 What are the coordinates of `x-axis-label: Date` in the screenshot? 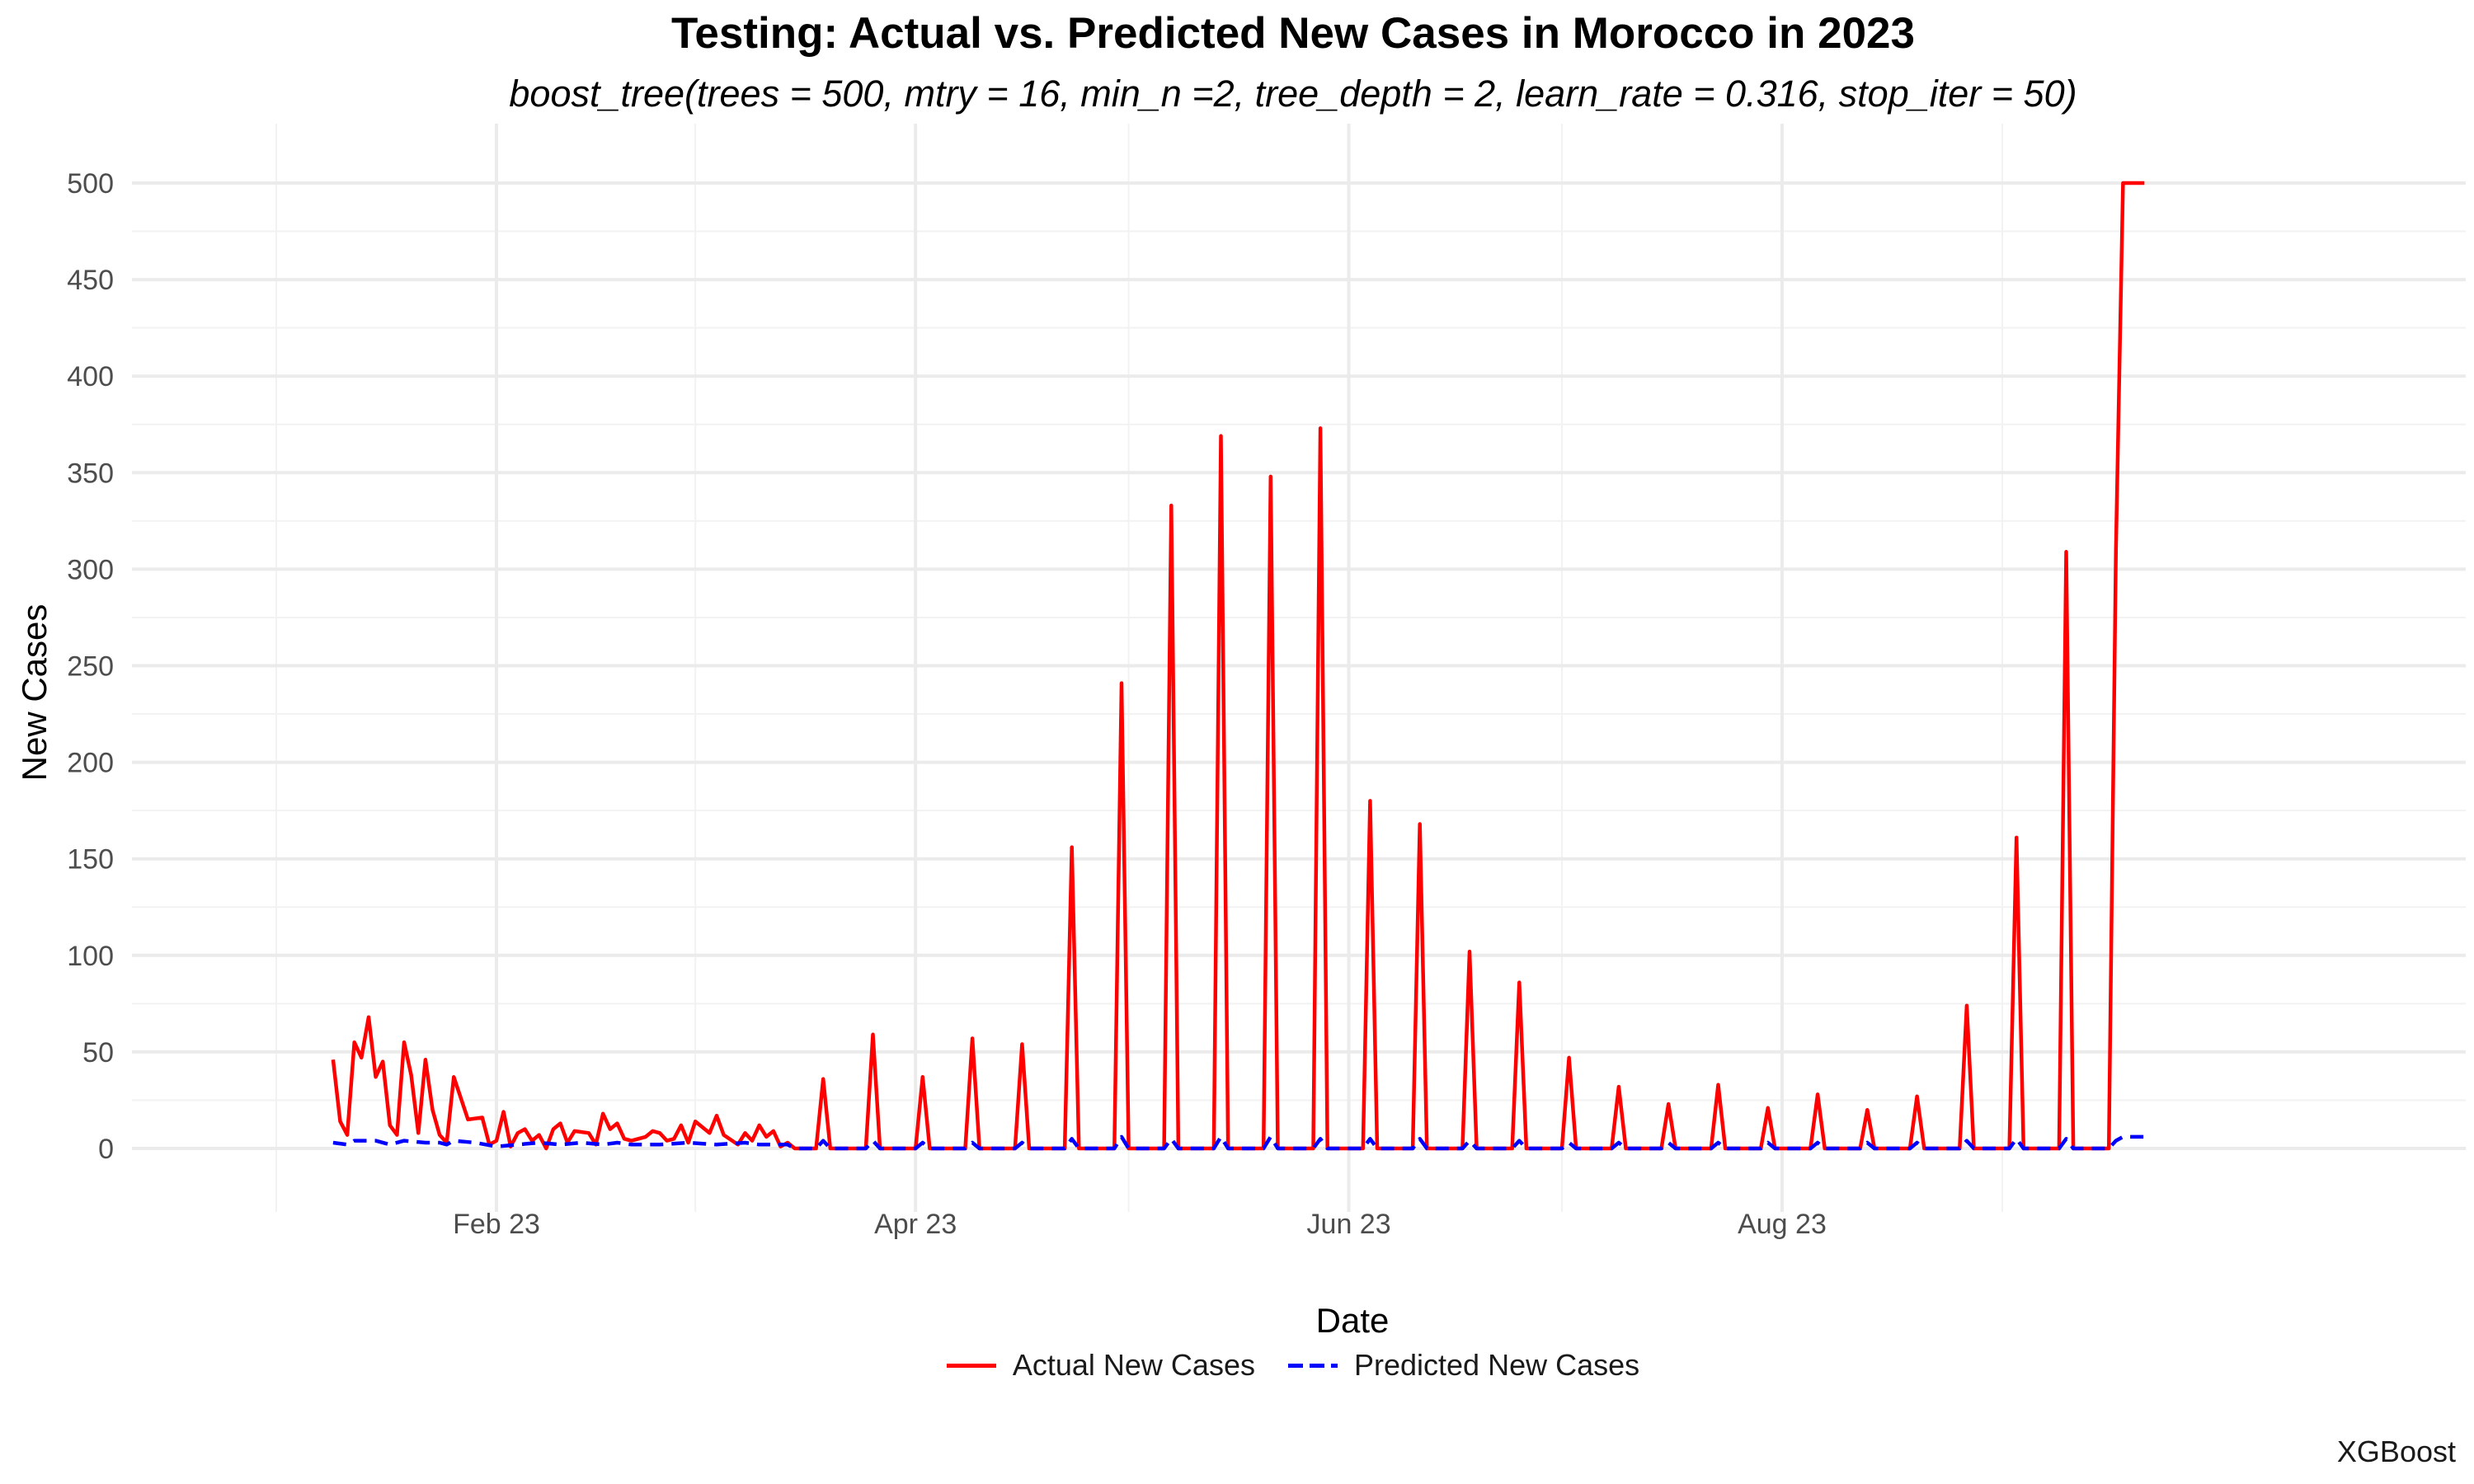 It's located at (1353, 1320).